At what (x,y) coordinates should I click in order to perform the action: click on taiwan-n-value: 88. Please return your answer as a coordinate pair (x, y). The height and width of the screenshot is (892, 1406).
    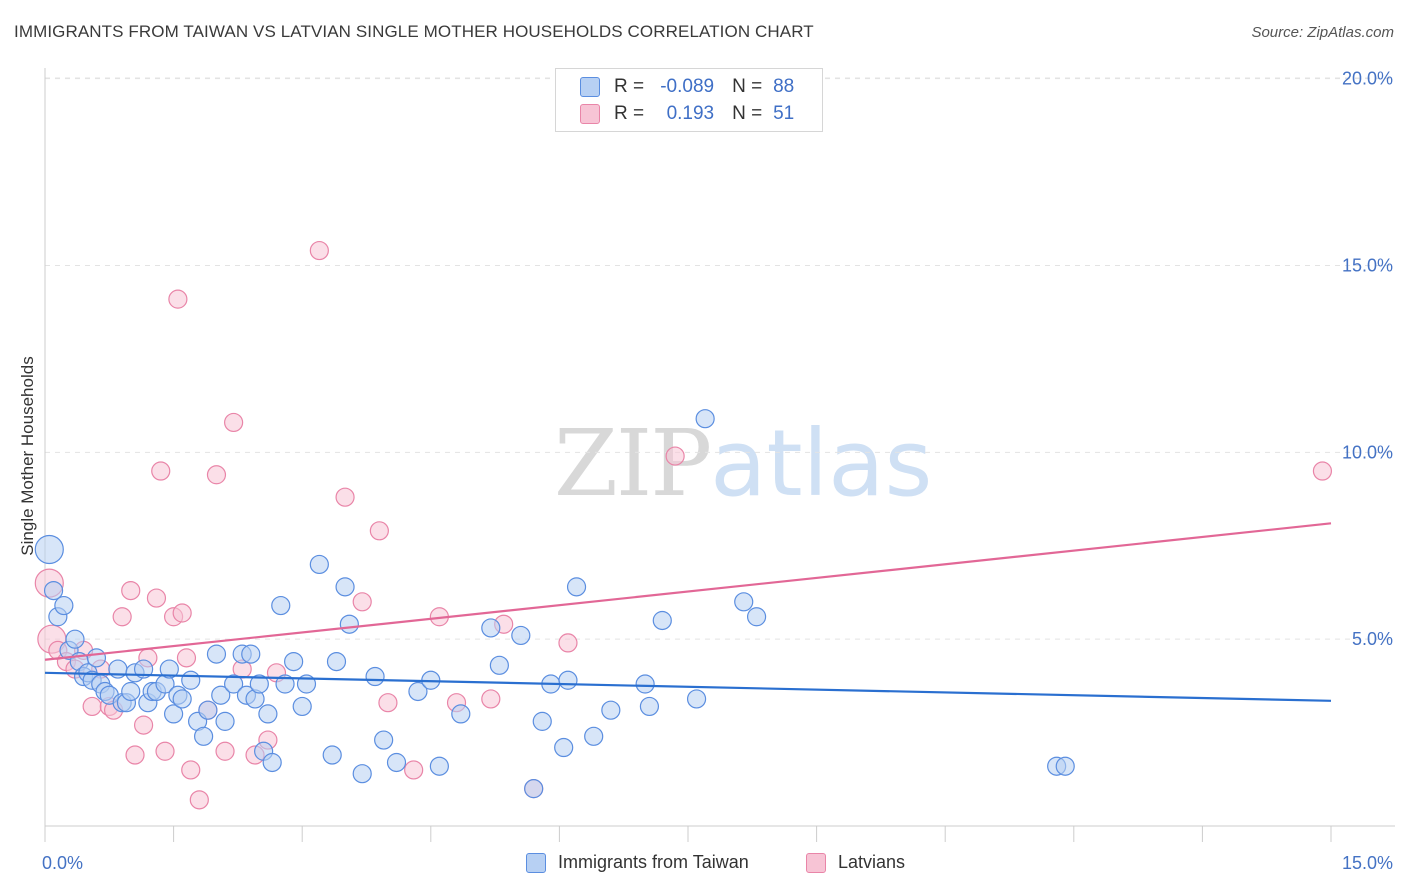
    Looking at the image, I should click on (784, 86).